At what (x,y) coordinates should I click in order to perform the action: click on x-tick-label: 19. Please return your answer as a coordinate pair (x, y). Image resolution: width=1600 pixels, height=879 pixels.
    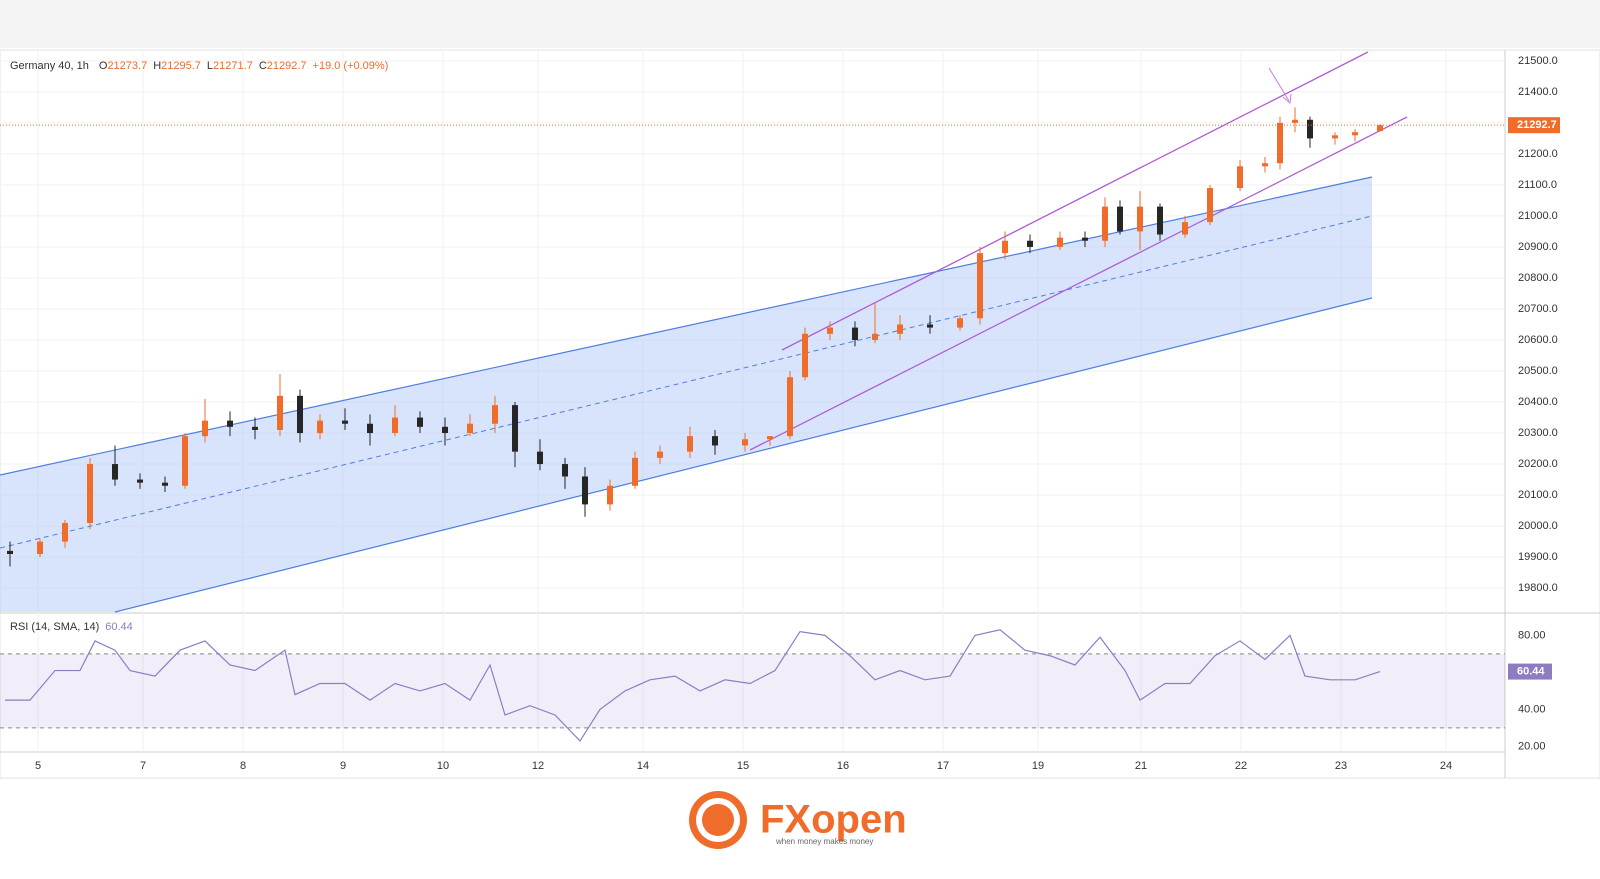
    Looking at the image, I should click on (1038, 766).